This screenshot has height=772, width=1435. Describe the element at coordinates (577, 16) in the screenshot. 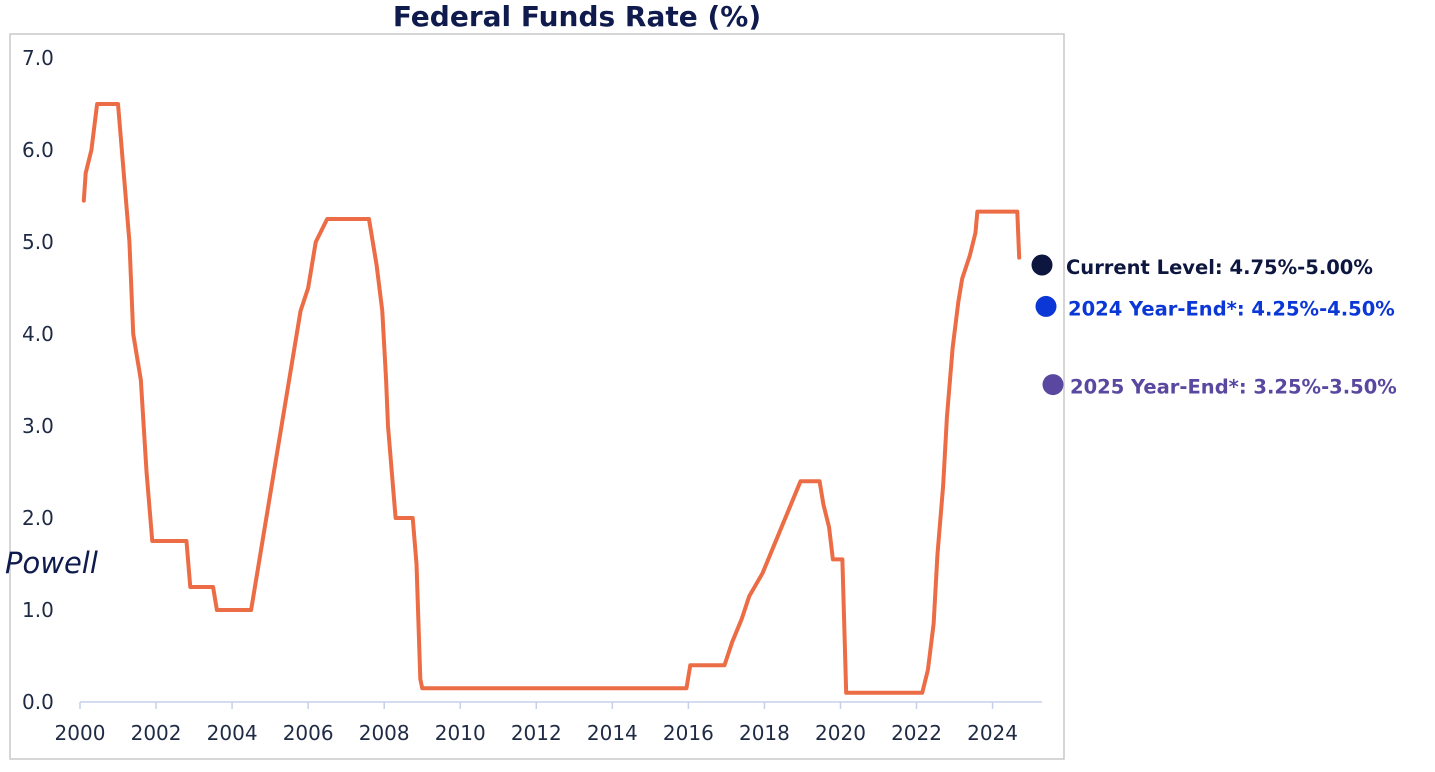

I see `chart-title: Federal Funds Rate (%)` at that location.